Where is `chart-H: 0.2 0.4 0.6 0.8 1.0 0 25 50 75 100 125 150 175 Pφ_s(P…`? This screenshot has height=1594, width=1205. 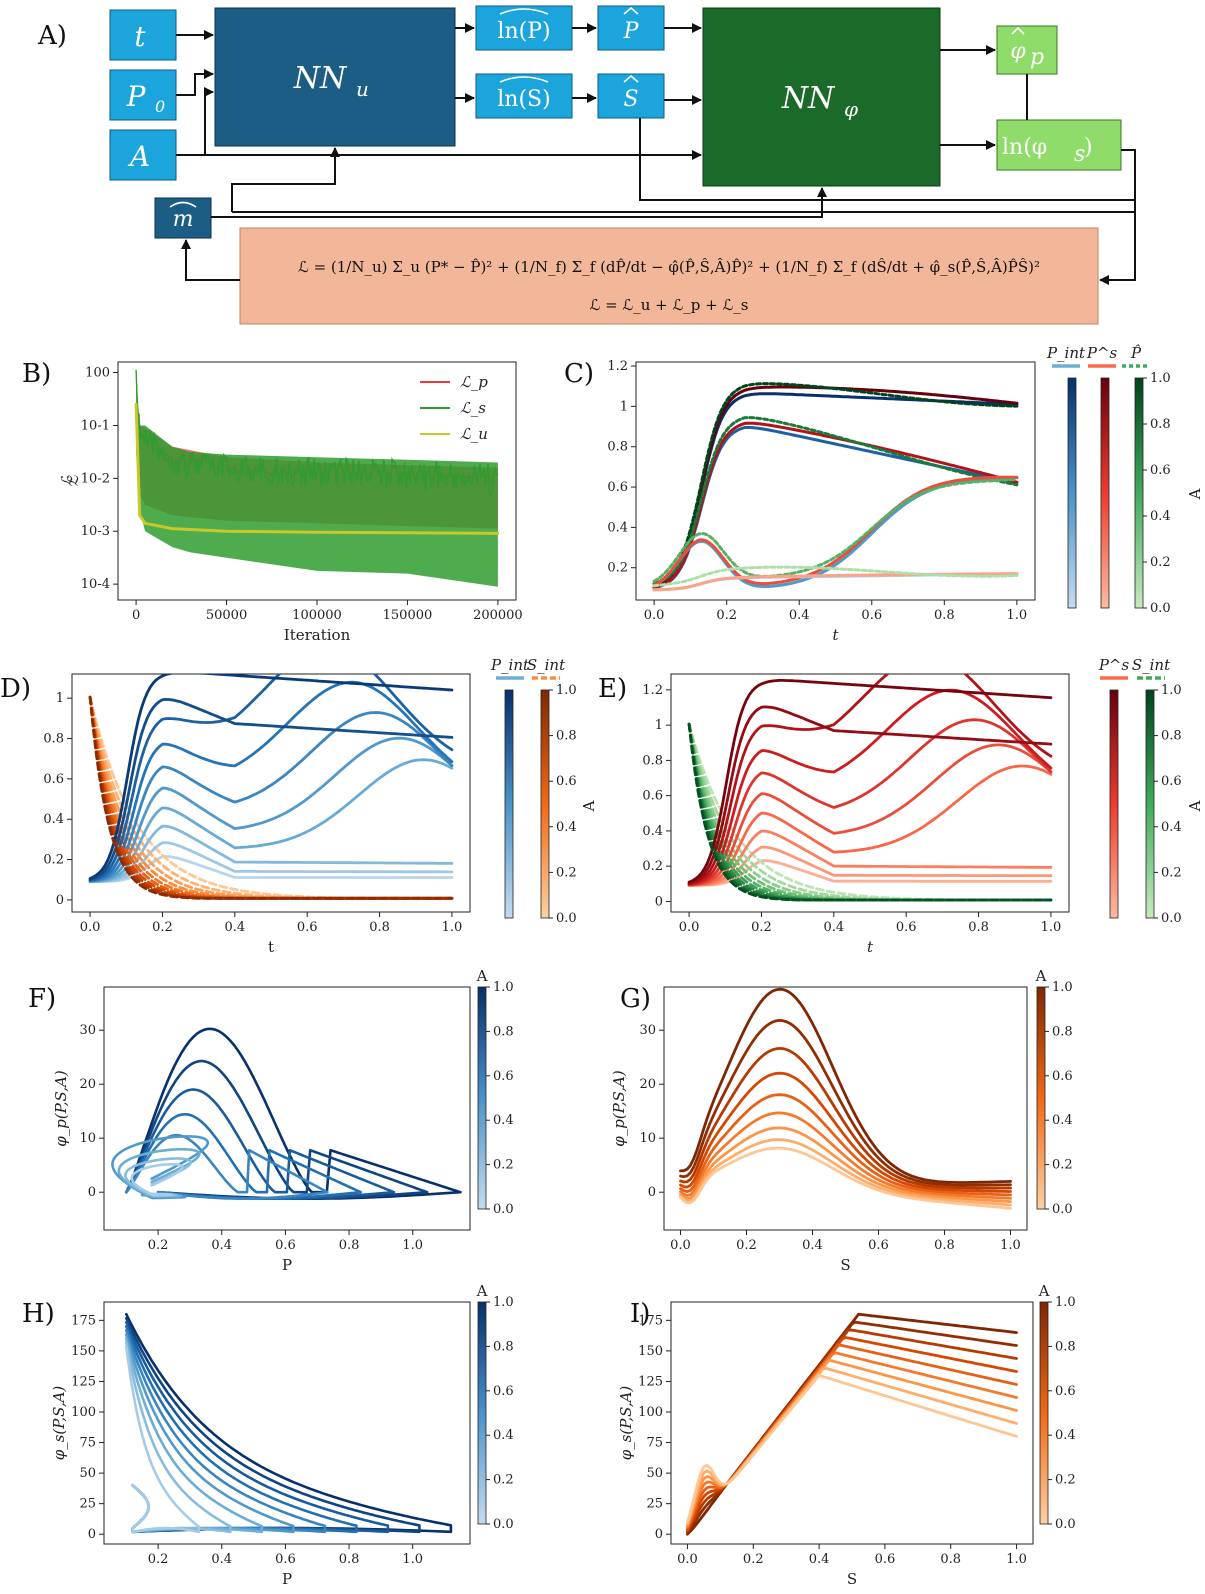 chart-H: 0.2 0.4 0.6 0.8 1.0 0 25 50 75 100 125 150 175 Pφ_s(P… is located at coordinates (260, 1444).